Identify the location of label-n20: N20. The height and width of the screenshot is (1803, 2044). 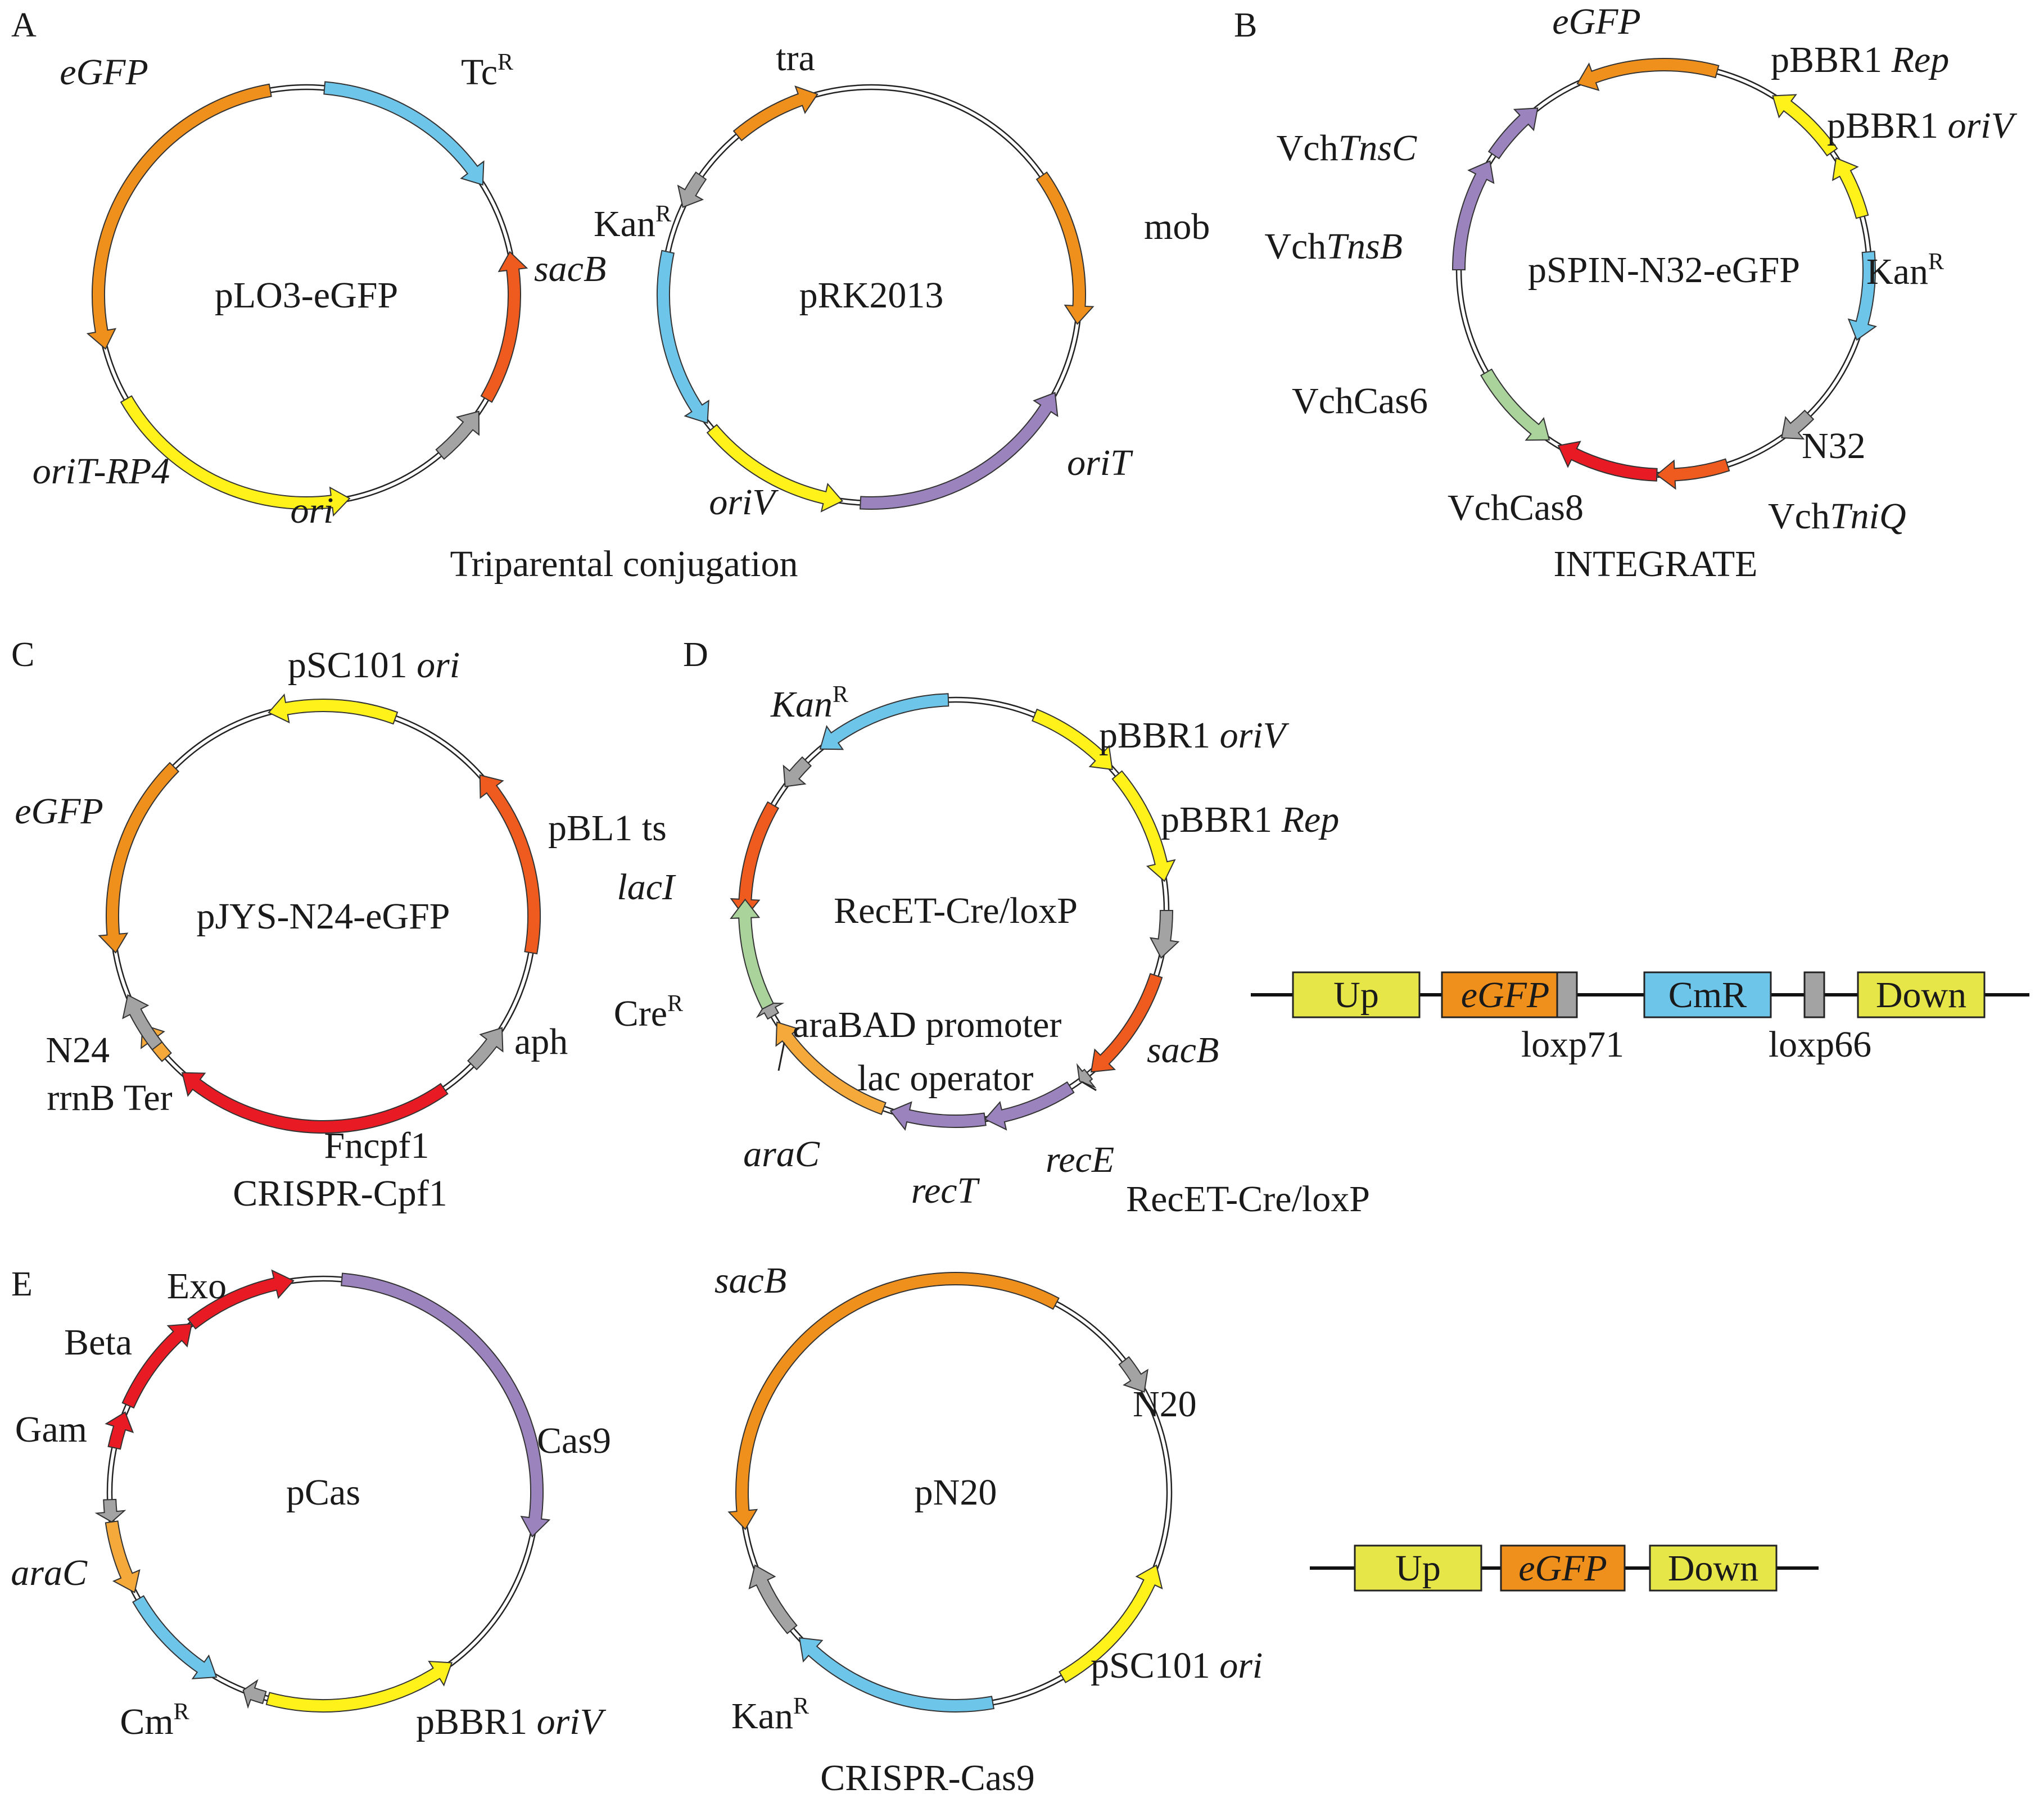
(1165, 1404).